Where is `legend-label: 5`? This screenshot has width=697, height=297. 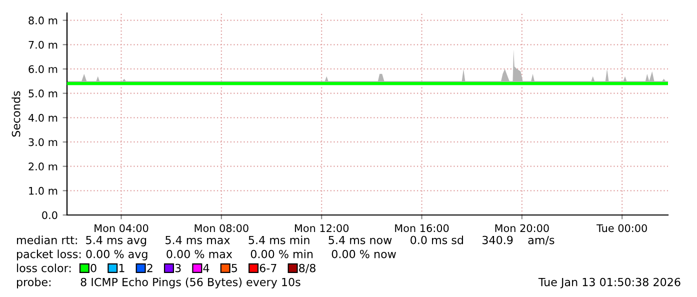
legend-label: 5 is located at coordinates (234, 268).